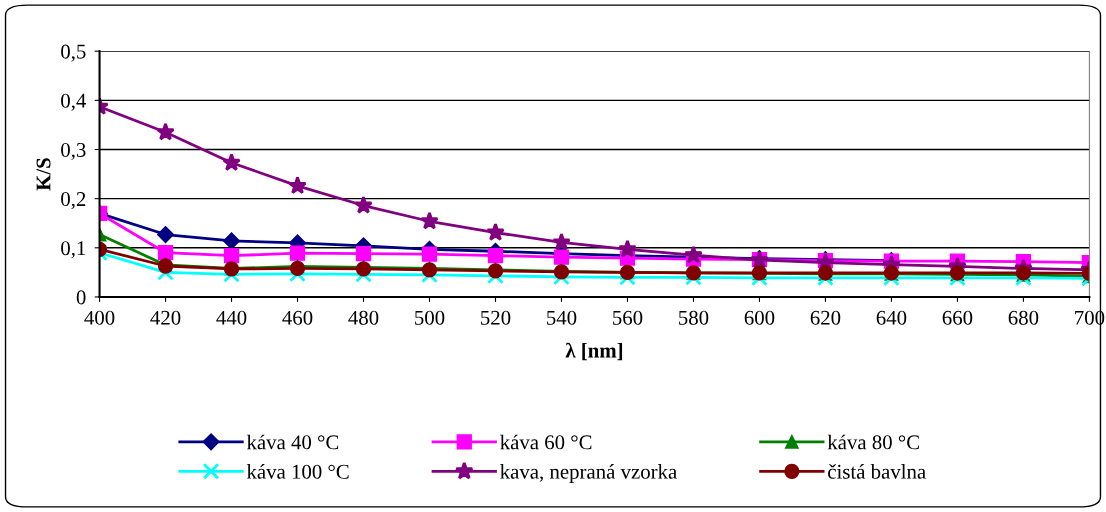  I want to click on x-tick-label: 600, so click(759, 317).